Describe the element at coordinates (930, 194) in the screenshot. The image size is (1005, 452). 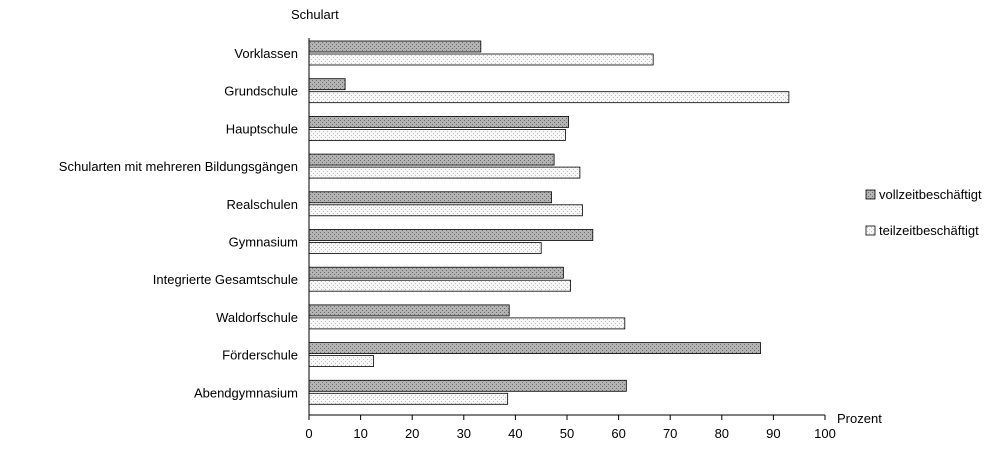
I see `legend-label-vollzeit: vollzeitbeschäftigt` at that location.